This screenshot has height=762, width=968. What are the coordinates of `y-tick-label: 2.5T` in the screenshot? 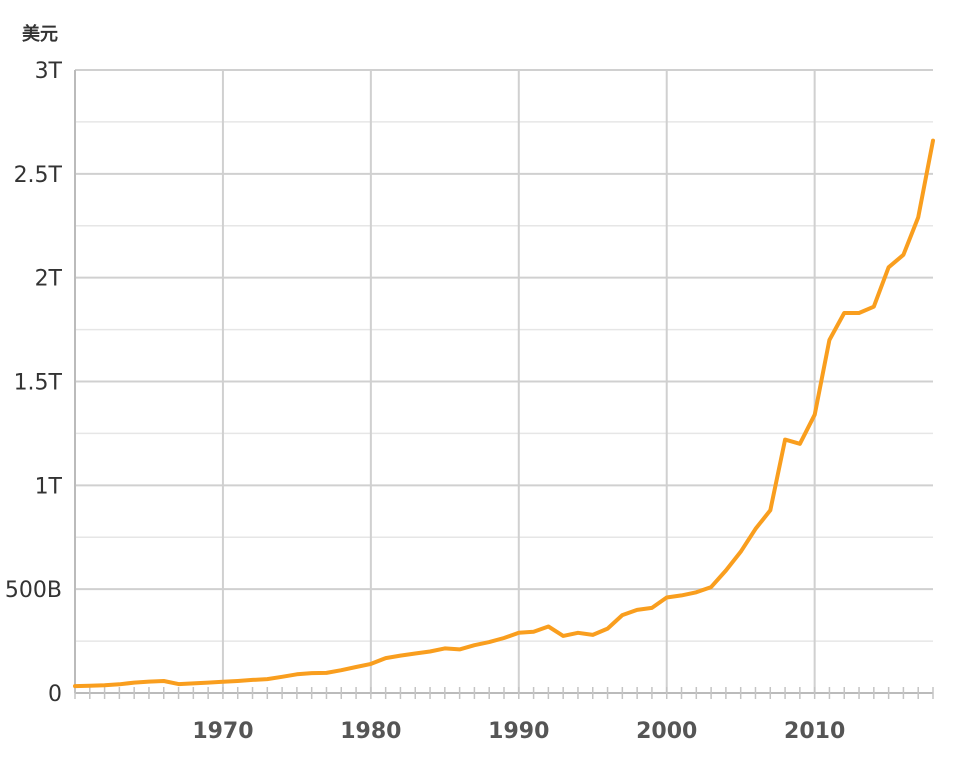 It's located at (38, 175).